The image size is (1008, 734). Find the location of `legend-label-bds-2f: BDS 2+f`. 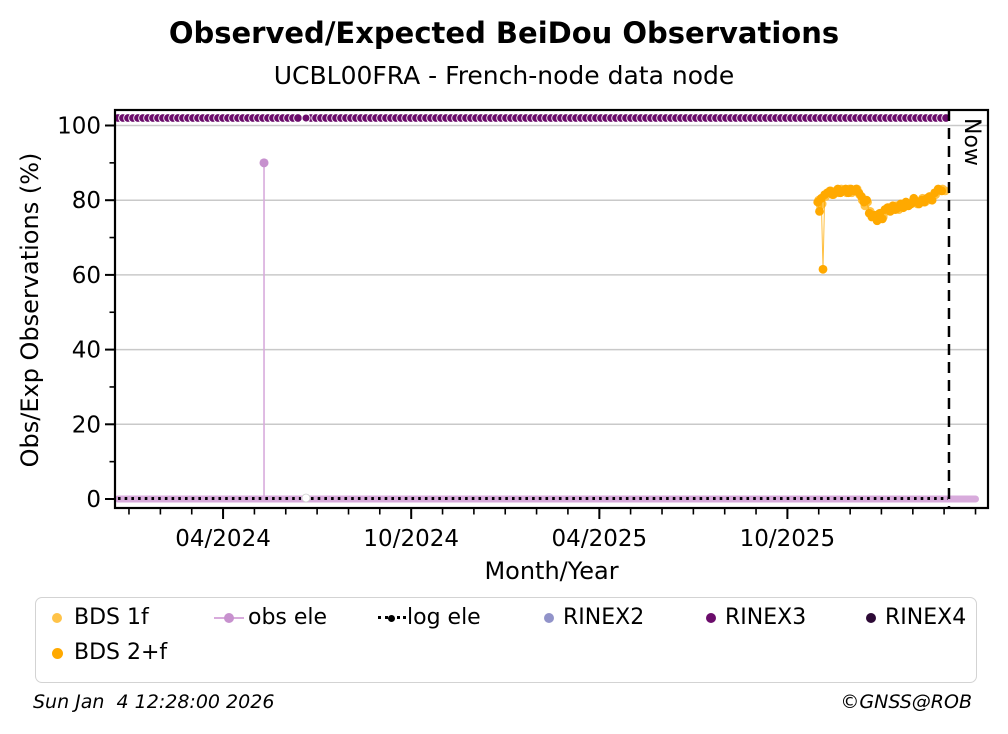

legend-label-bds-2f: BDS 2+f is located at coordinates (121, 652).